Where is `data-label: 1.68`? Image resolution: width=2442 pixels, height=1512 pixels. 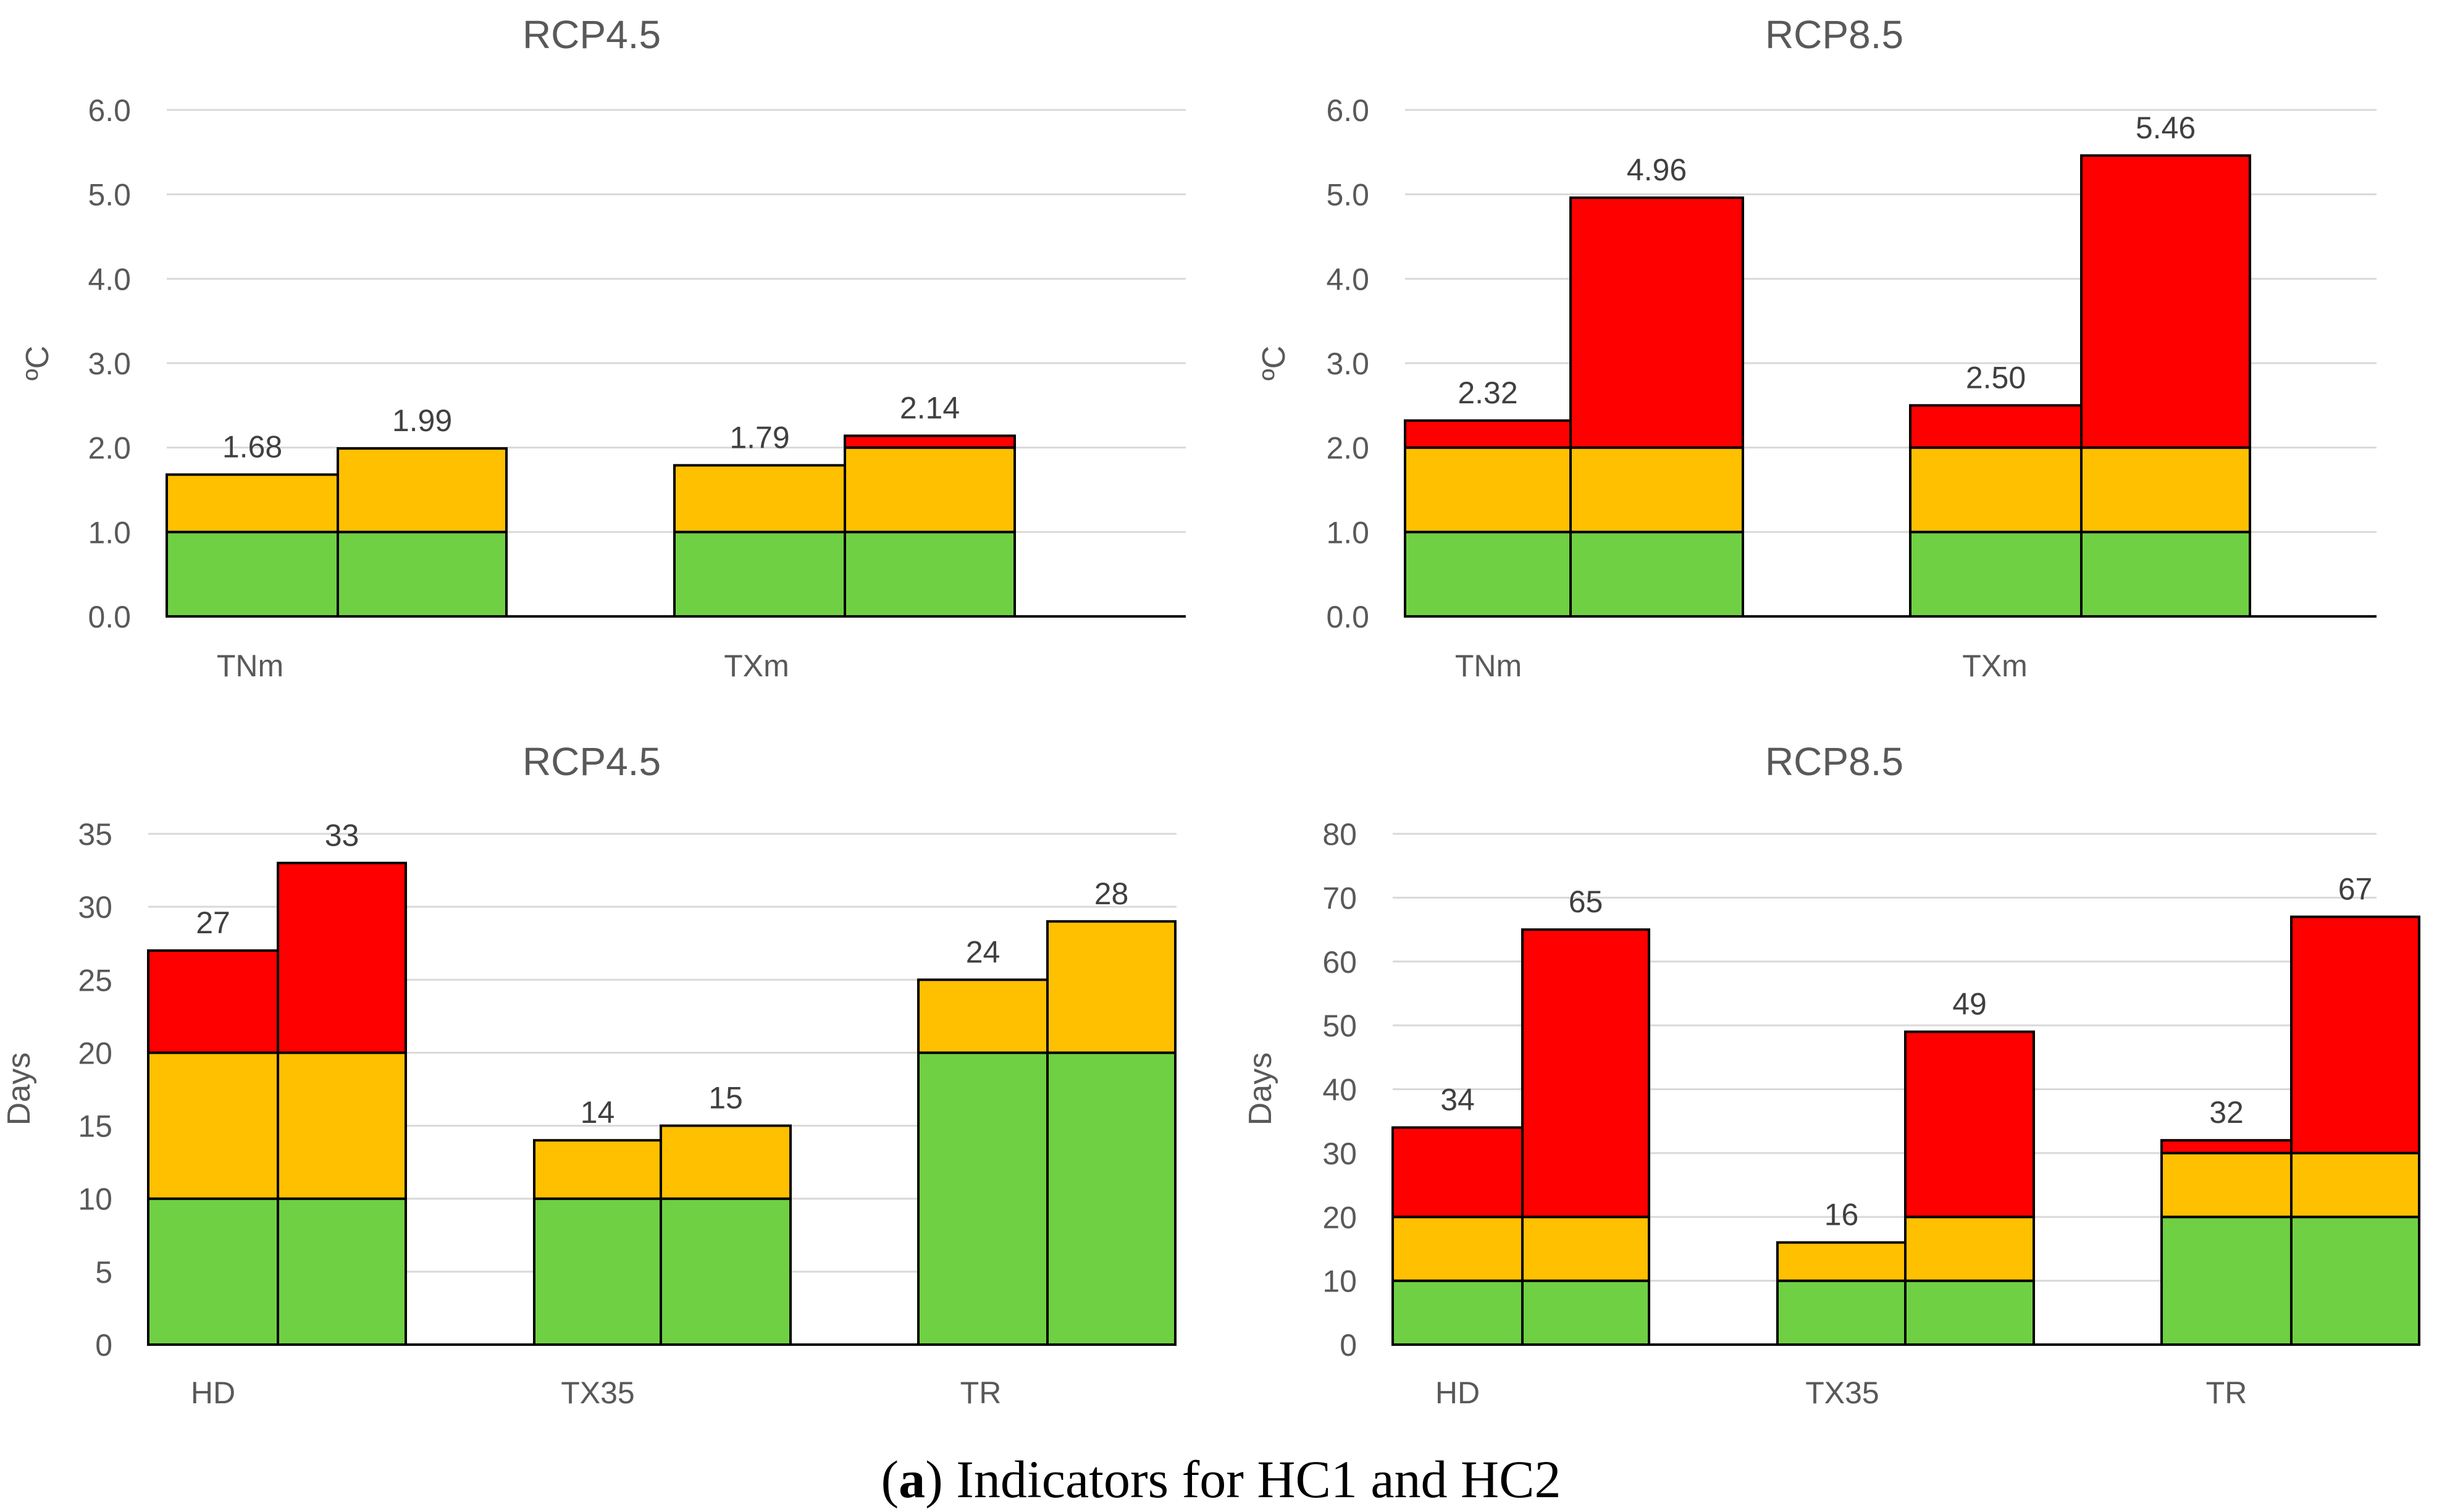 data-label: 1.68 is located at coordinates (252, 447).